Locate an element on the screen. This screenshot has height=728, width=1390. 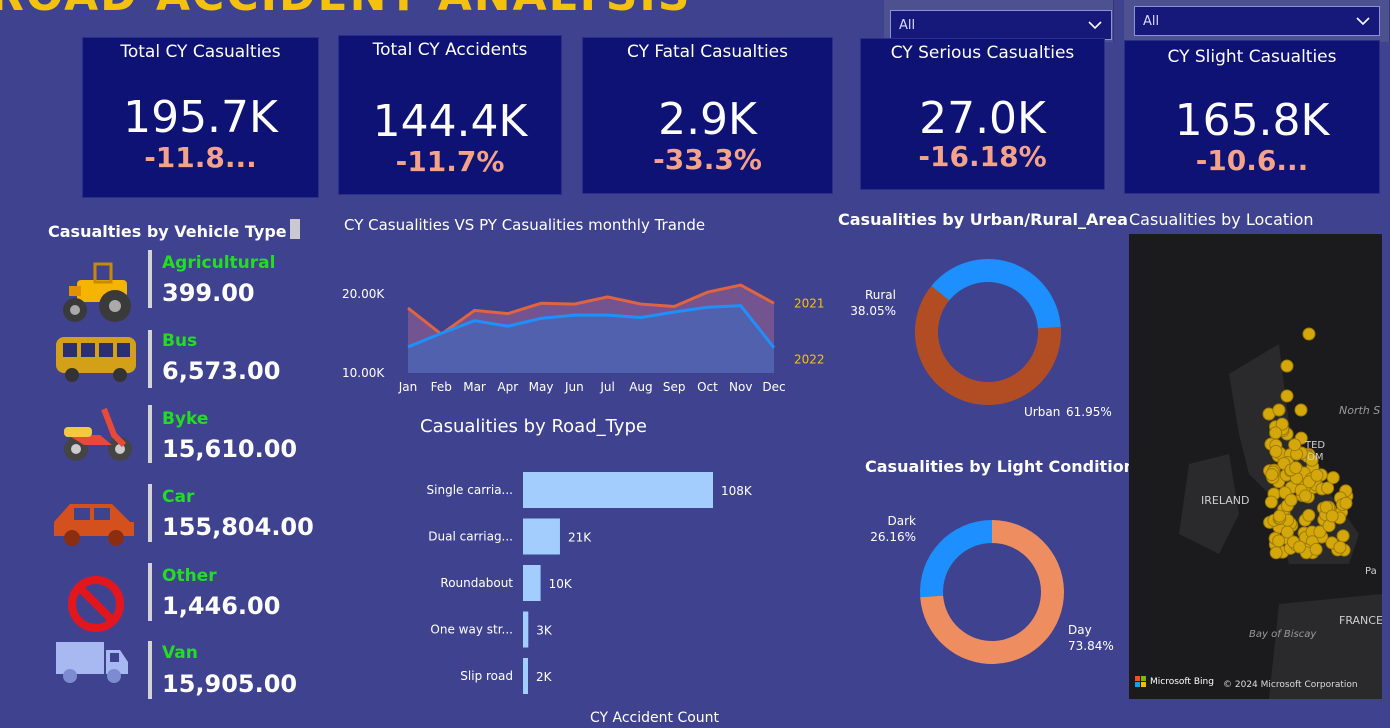
map-title: Casualities by Location is located at coordinates (1221, 219).